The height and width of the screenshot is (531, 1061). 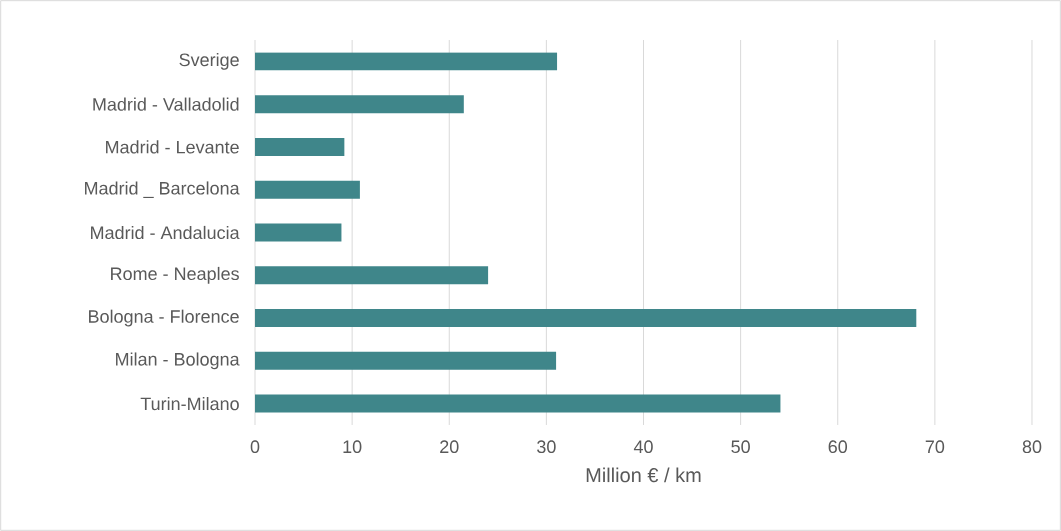 I want to click on x-tick-label: 40, so click(x=643, y=447).